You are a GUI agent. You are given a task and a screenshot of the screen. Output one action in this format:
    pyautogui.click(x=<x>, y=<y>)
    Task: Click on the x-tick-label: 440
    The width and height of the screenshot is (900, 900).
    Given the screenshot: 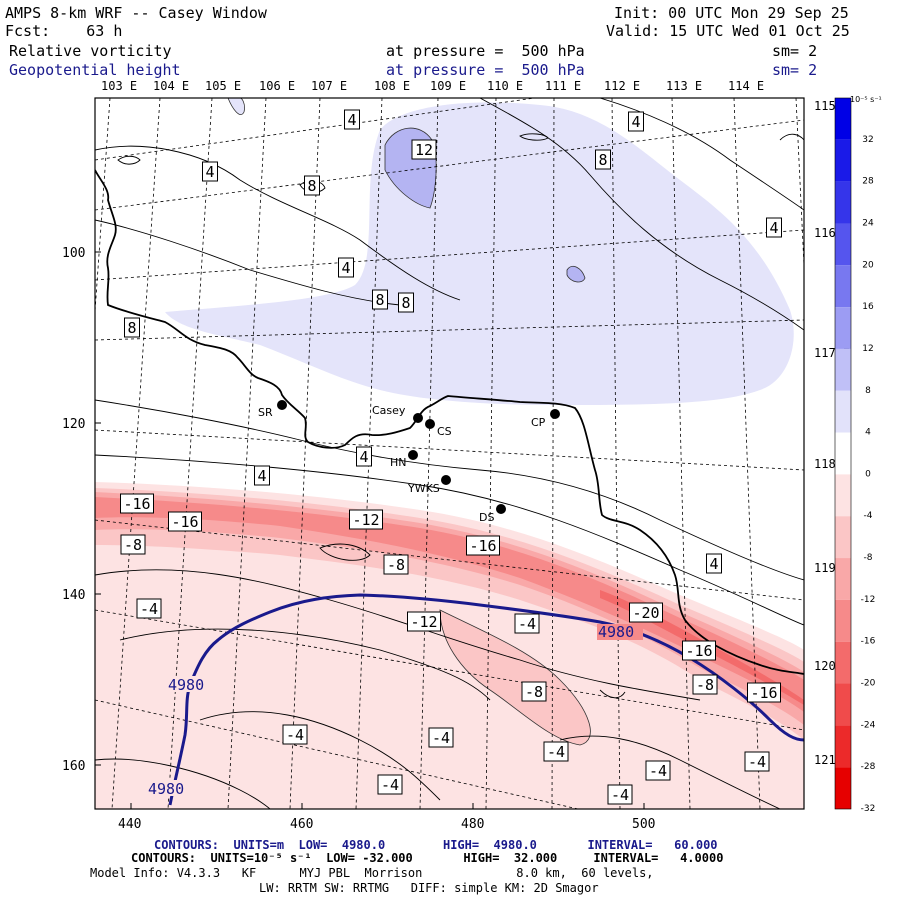 What is the action you would take?
    pyautogui.click(x=129, y=824)
    